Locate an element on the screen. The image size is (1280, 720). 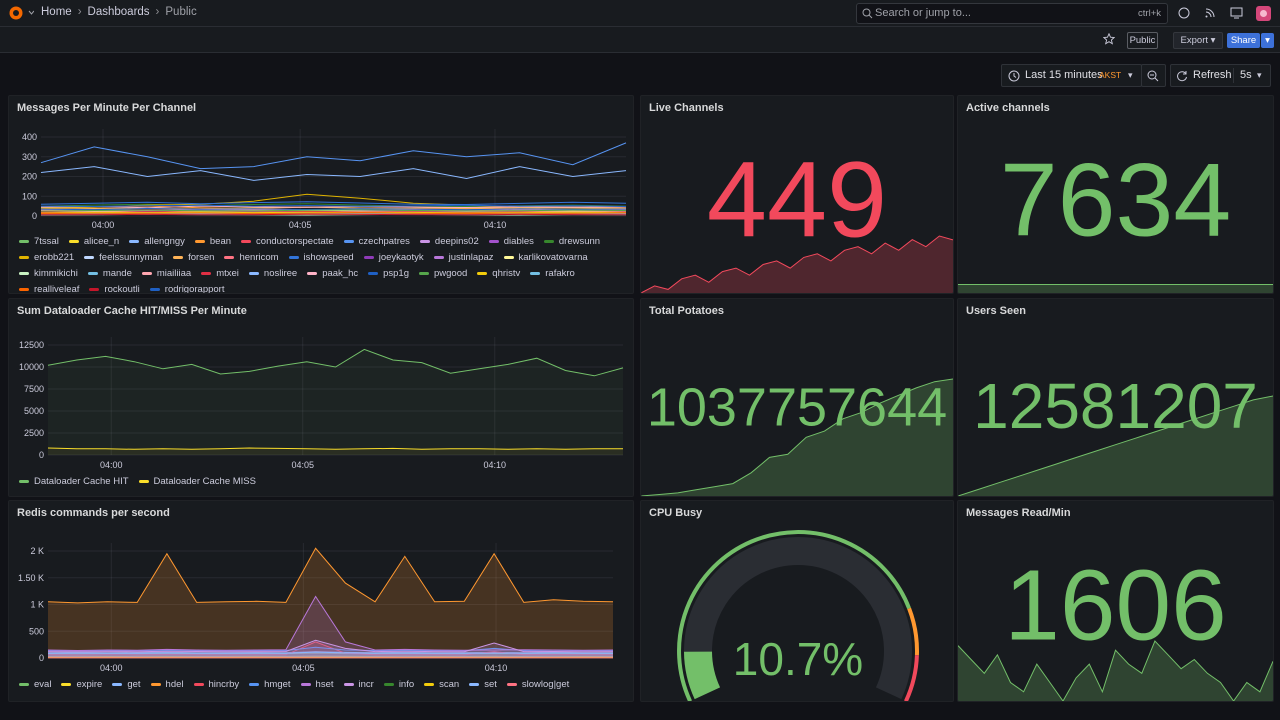
legend-item: hmget is located at coordinates (270, 684).